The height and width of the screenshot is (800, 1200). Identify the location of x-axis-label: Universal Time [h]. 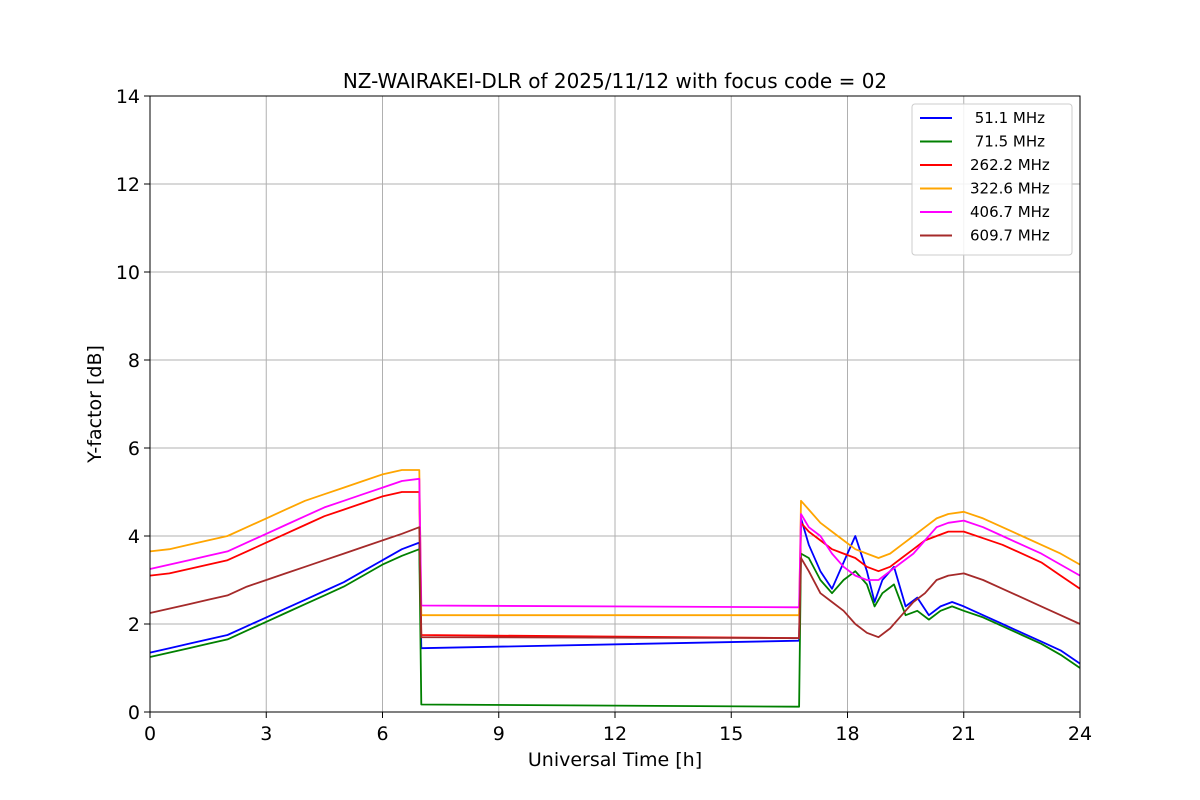
(615, 760).